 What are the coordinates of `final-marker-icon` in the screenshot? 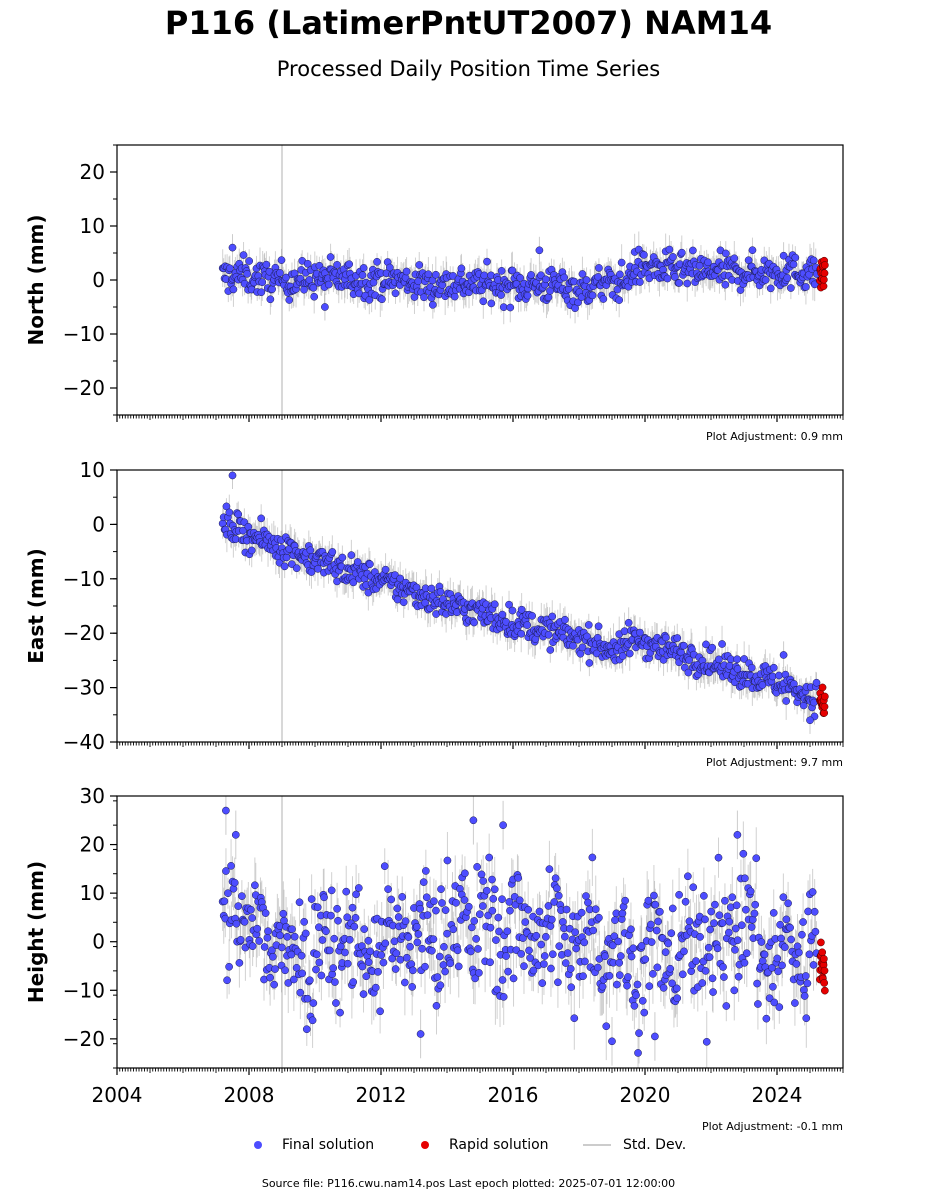 It's located at (258, 1145).